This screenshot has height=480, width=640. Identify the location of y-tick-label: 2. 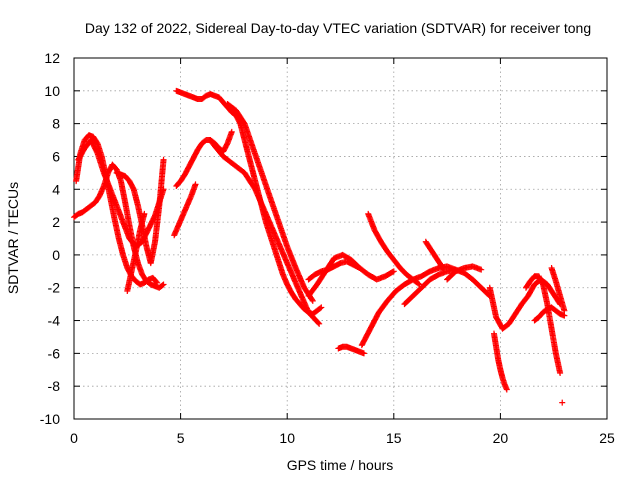
(56, 222).